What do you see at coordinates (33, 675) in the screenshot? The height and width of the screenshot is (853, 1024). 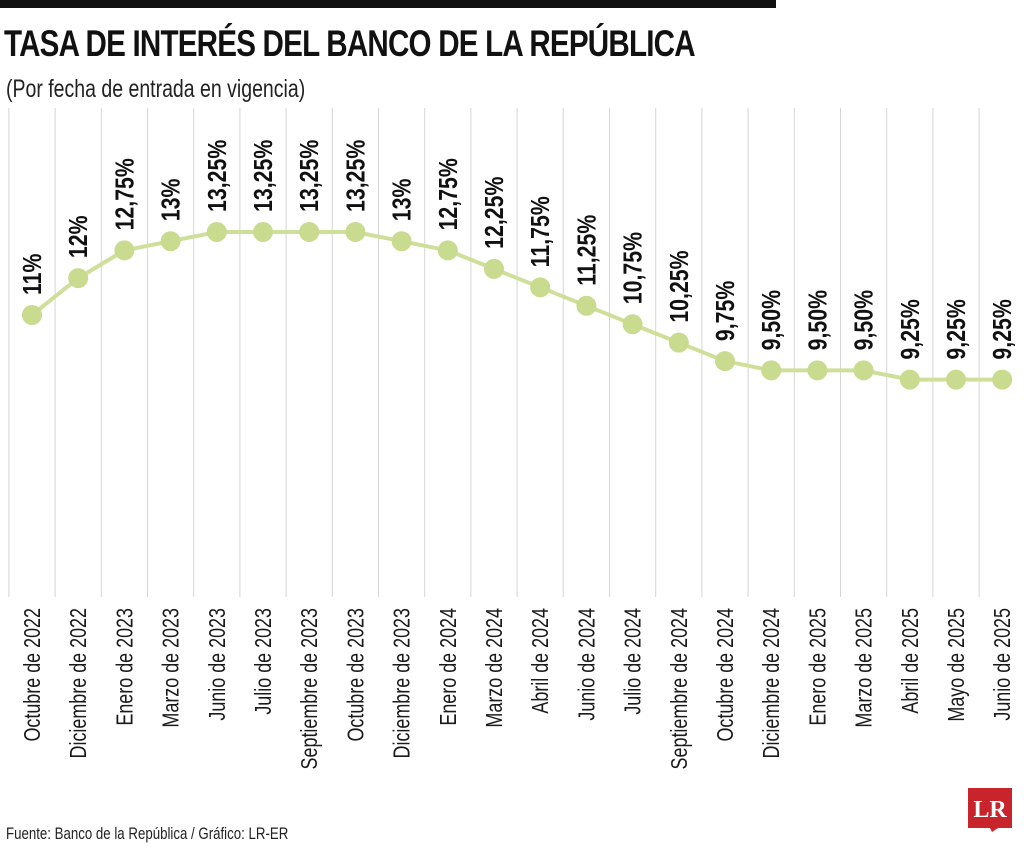 I see `x-tick-label: Octubre de 2022` at bounding box center [33, 675].